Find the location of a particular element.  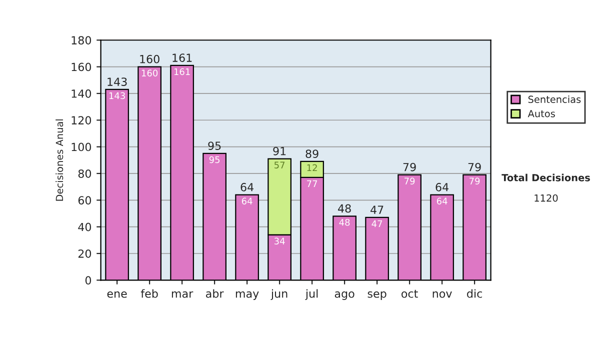

y-tick-label: 60 is located at coordinates (85, 200).